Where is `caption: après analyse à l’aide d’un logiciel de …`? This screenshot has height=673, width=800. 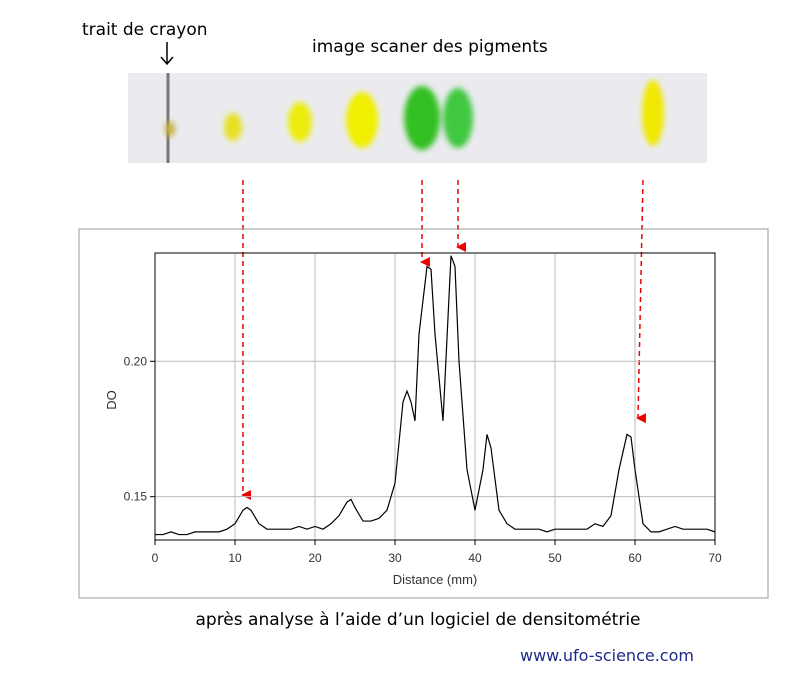 caption: après analyse à l’aide d’un logiciel de … is located at coordinates (417, 620).